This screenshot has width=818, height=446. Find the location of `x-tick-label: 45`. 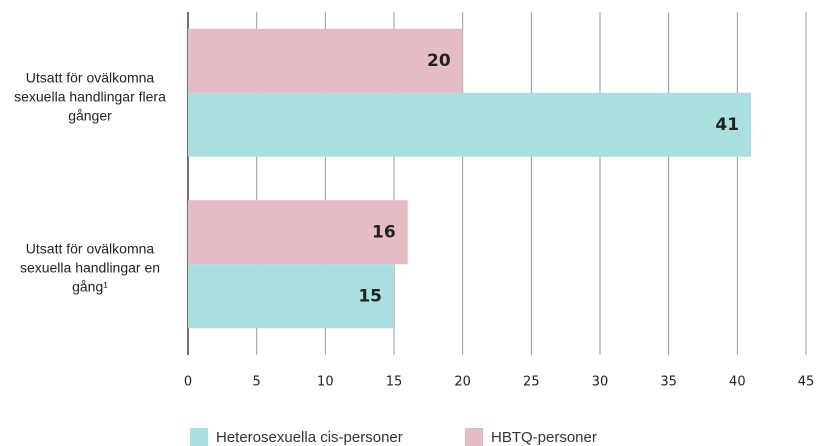

x-tick-label: 45 is located at coordinates (806, 382).